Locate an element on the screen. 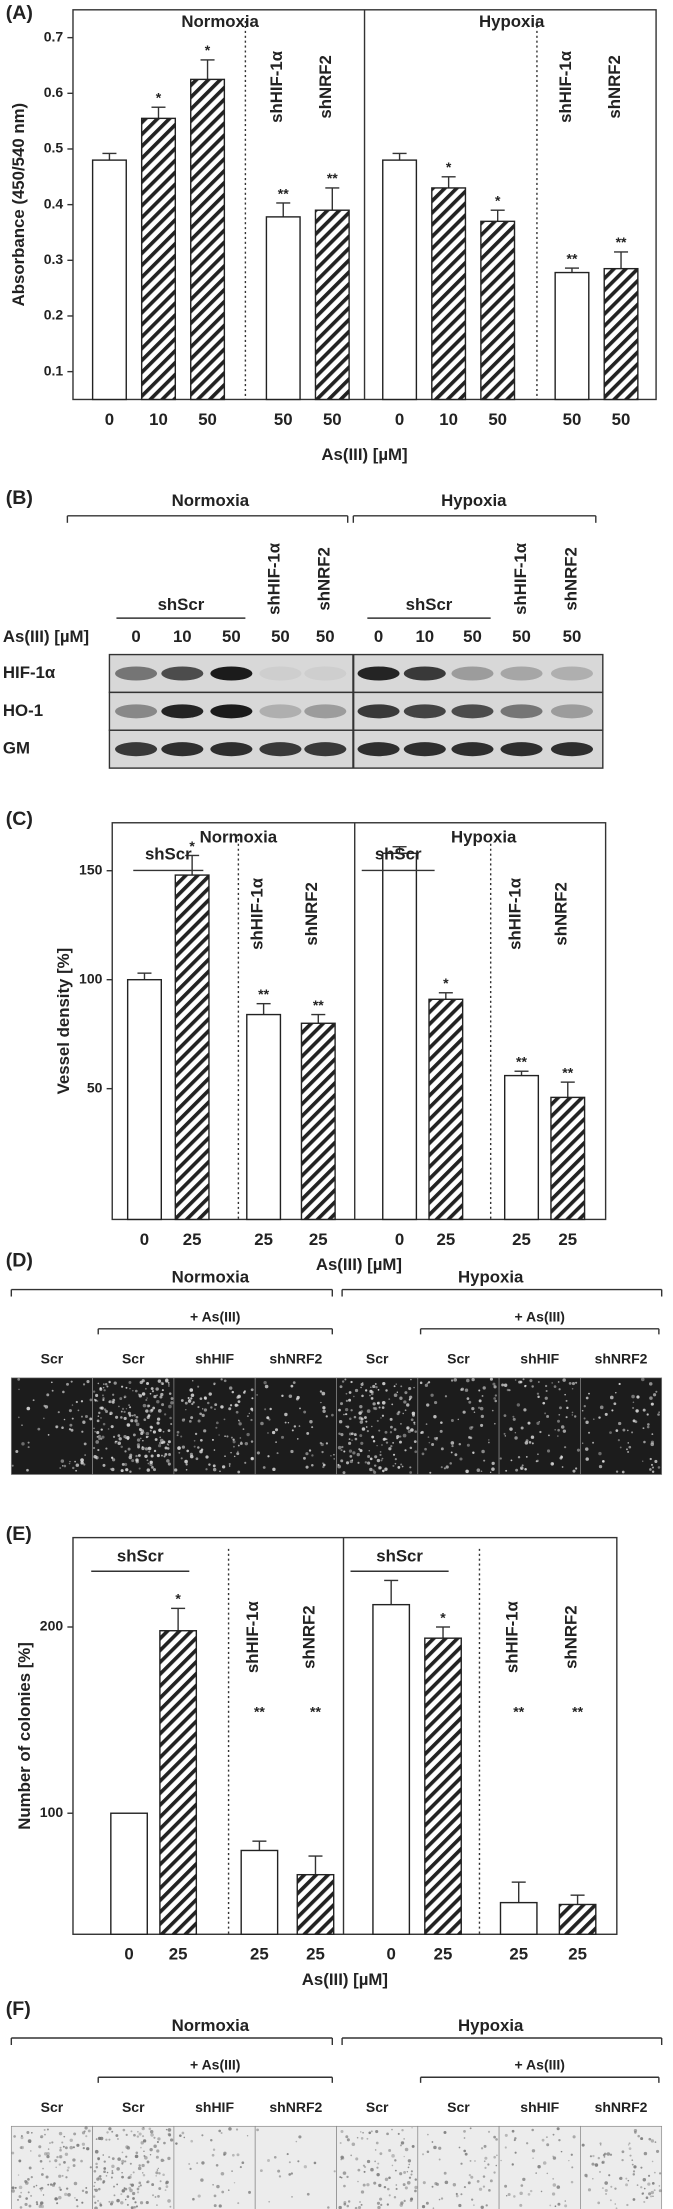 The height and width of the screenshot is (2209, 673). lane-label: Scr is located at coordinates (52, 2107).